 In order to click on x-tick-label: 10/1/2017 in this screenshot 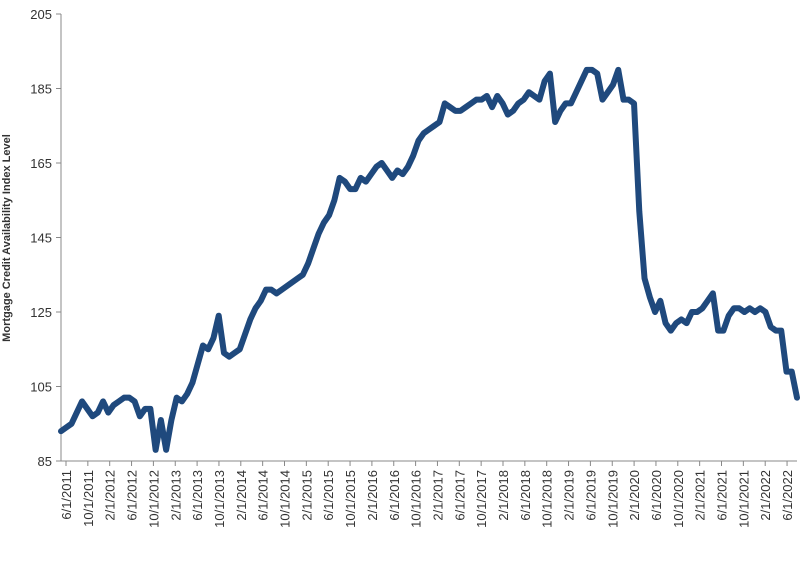, I will do `click(481, 499)`.